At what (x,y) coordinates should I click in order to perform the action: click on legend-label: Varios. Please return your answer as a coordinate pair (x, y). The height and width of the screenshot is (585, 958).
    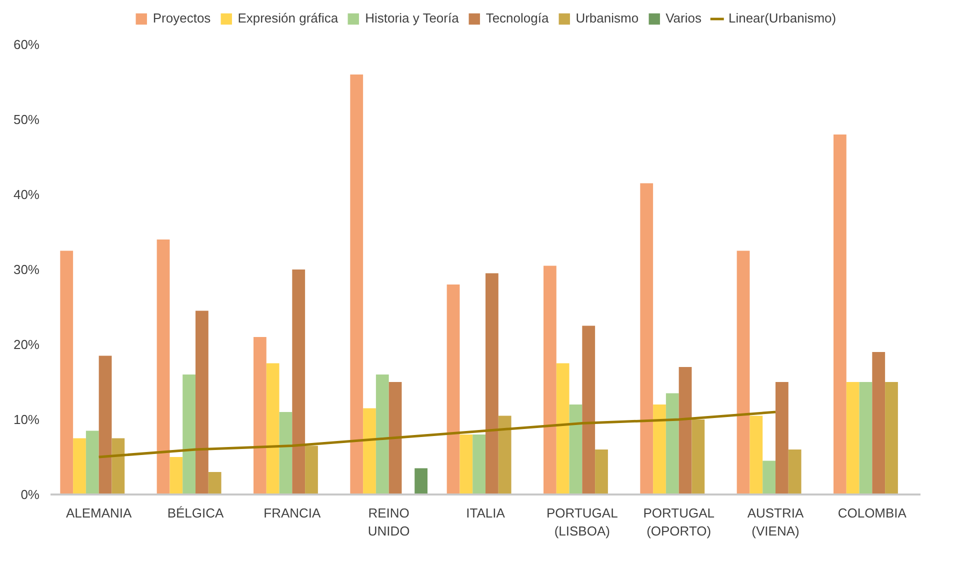
    Looking at the image, I should click on (684, 18).